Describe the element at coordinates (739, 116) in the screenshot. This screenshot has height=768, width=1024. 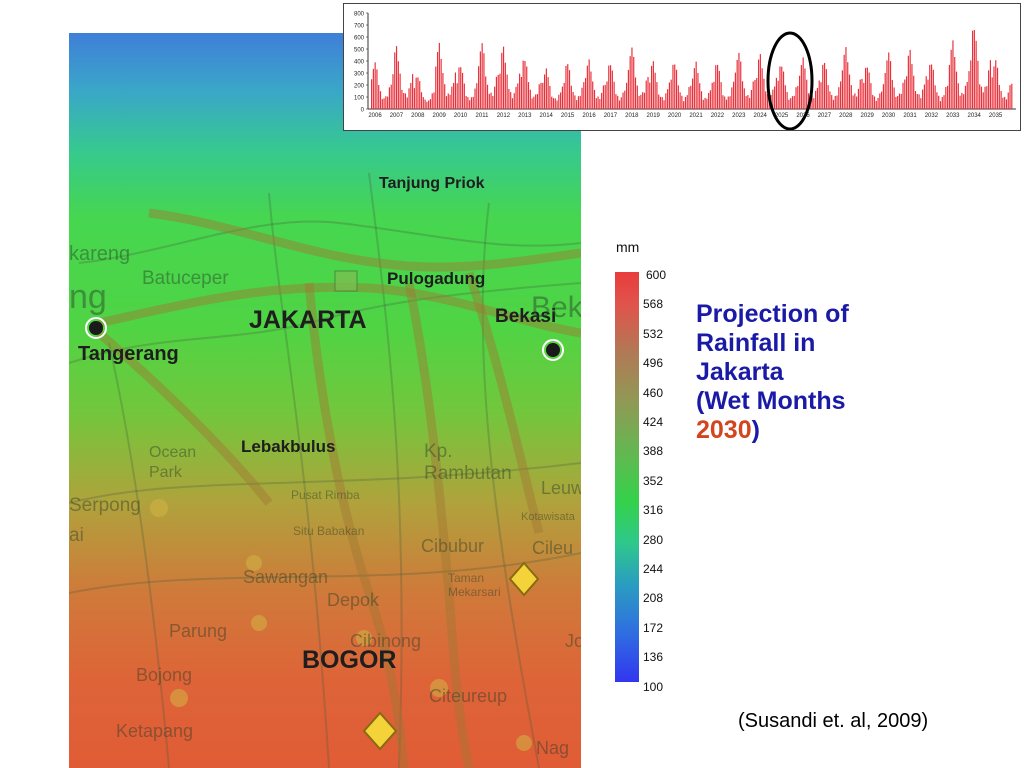
I see `x-tick-label: 2023` at that location.